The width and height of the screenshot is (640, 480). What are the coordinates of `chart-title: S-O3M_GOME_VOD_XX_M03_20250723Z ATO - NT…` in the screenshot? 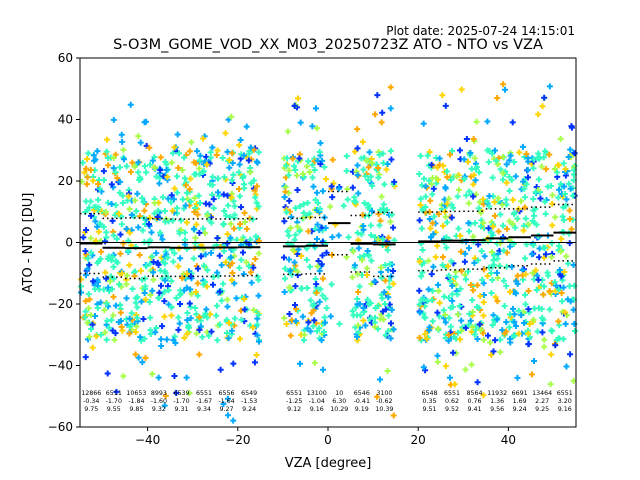 It's located at (328, 45).